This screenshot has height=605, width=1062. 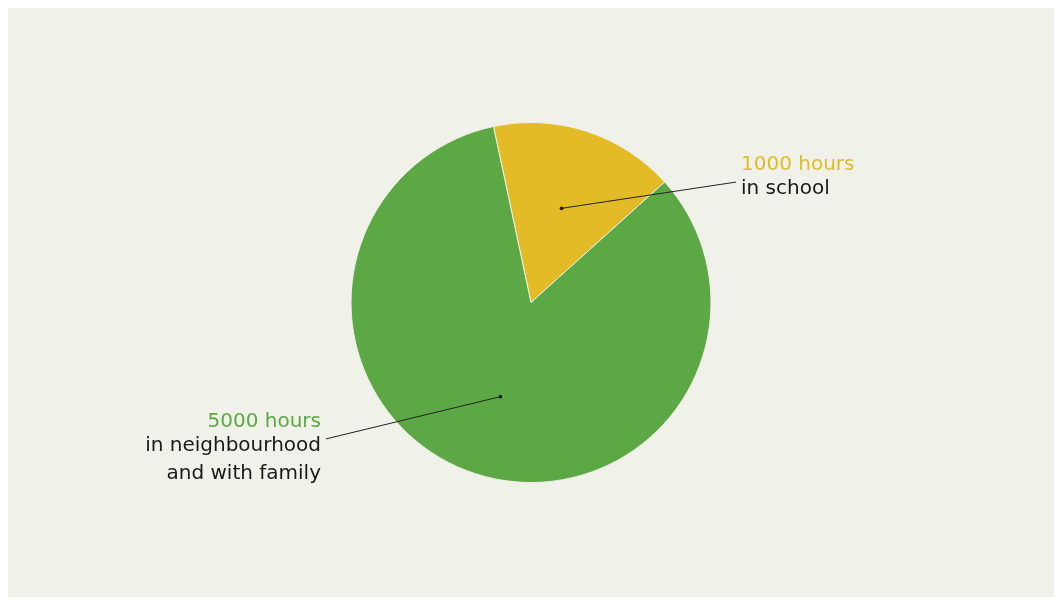 What do you see at coordinates (798, 163) in the screenshot?
I see `data-label: 1000 hours` at bounding box center [798, 163].